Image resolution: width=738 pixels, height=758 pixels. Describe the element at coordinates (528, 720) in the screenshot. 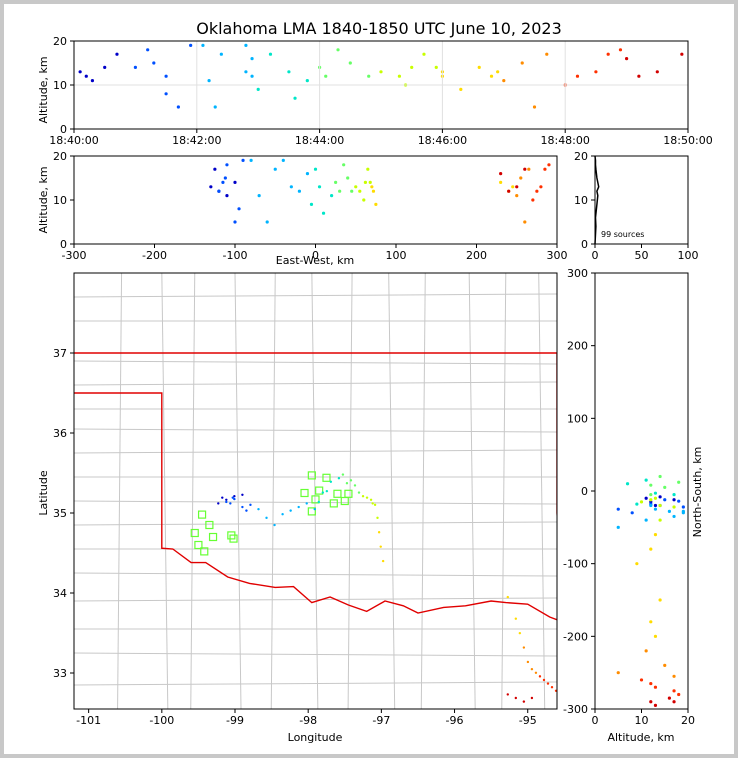

I see `map-x-ticklabel-6: -95` at that location.